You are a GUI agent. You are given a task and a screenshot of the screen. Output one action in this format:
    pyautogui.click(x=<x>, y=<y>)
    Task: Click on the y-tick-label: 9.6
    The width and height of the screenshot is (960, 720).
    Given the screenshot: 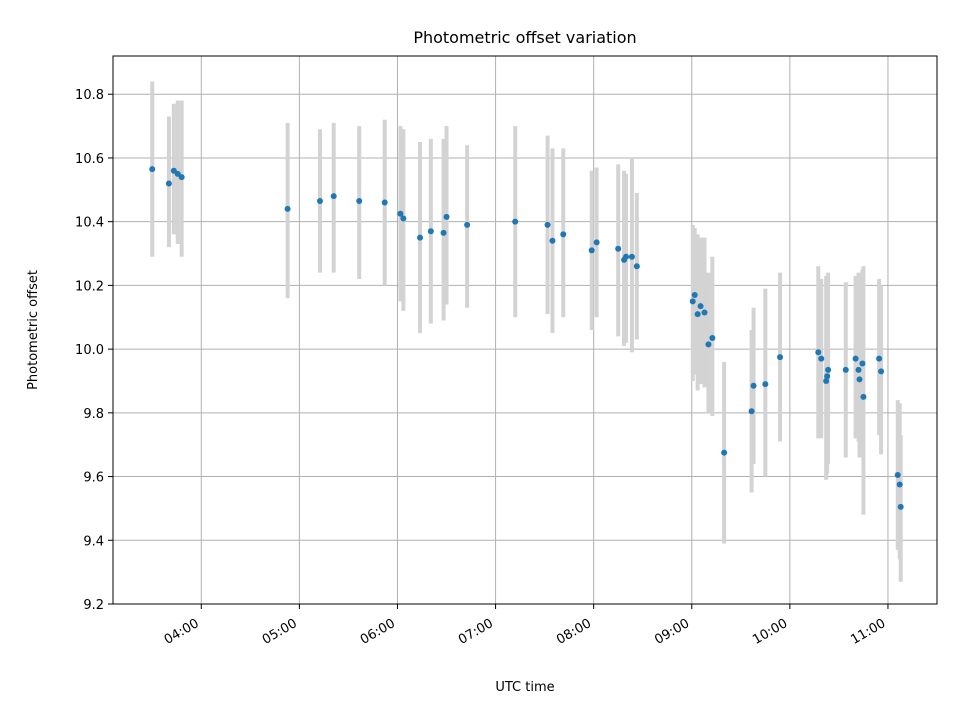 What is the action you would take?
    pyautogui.click(x=93, y=478)
    